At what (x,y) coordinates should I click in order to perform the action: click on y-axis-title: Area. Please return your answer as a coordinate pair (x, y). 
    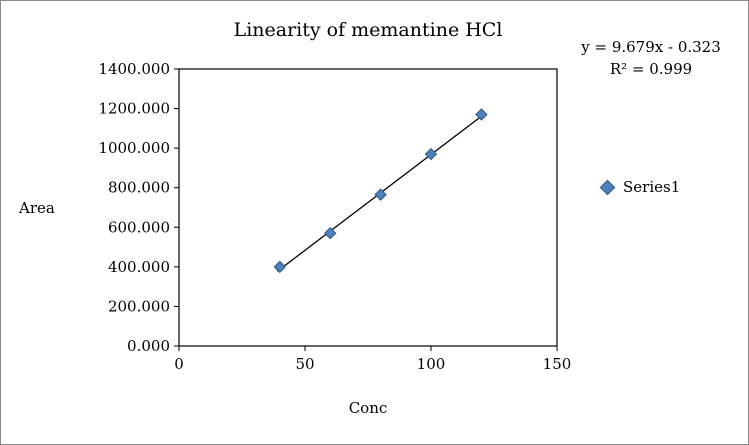
    Looking at the image, I should click on (37, 208).